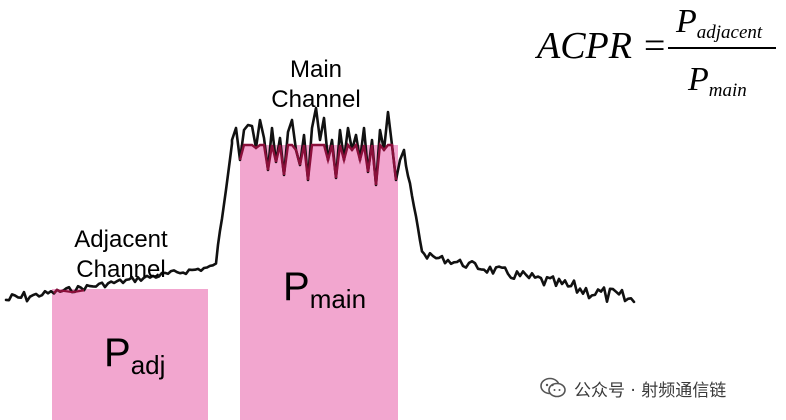 This screenshot has height=420, width=786. What do you see at coordinates (120, 269) in the screenshot?
I see `adjacent-channel-label-line2: Channel` at bounding box center [120, 269].